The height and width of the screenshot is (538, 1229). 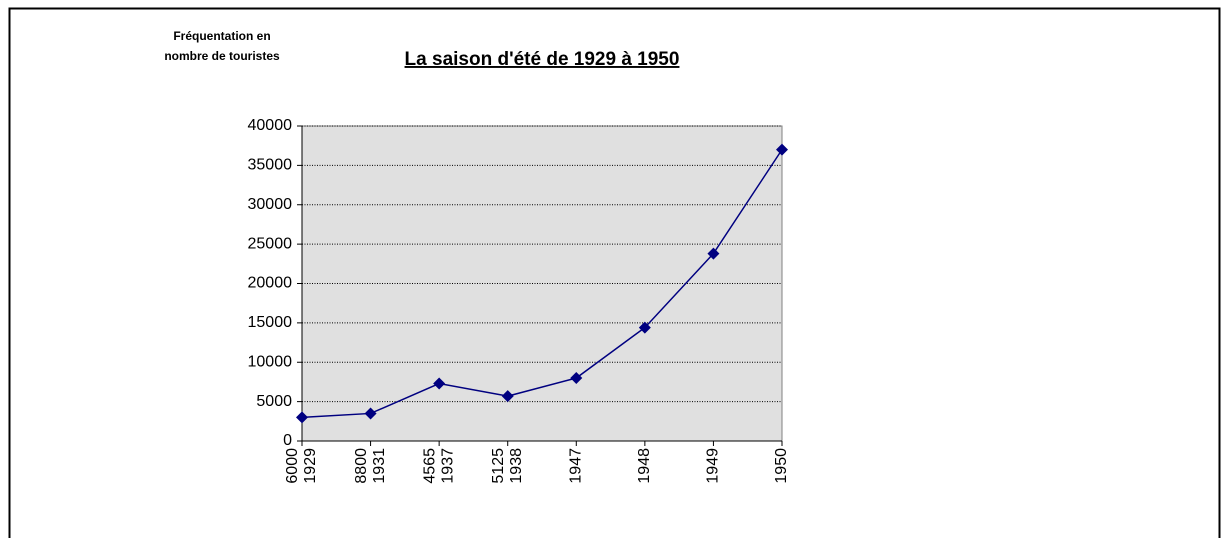 I want to click on y-tick-label: 25000, so click(x=270, y=243).